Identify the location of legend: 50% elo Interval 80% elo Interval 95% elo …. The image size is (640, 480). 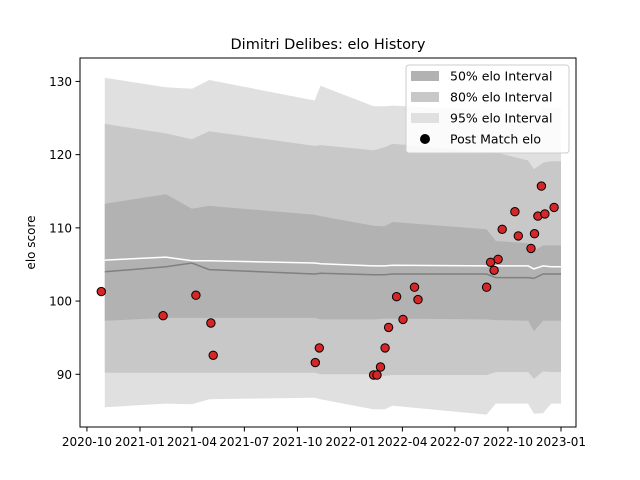
(487, 109).